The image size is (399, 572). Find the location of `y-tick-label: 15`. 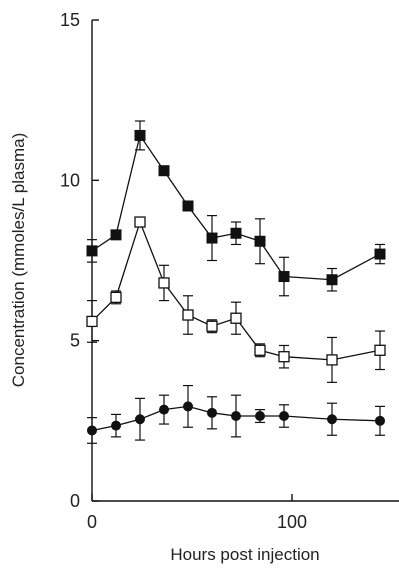

y-tick-label: 15 is located at coordinates (70, 20).